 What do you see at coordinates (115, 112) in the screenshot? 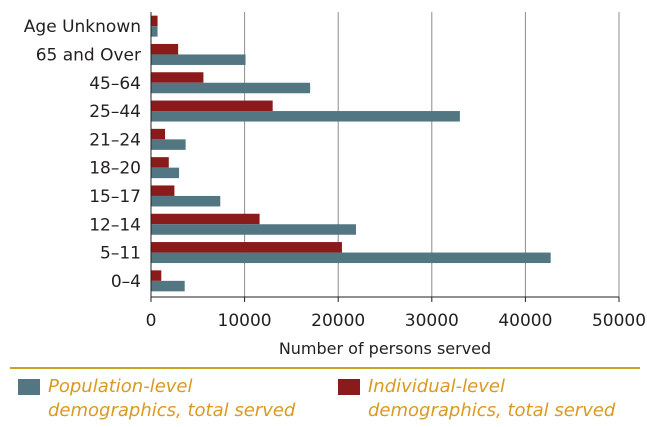
I see `y-category-label: 25–44` at bounding box center [115, 112].